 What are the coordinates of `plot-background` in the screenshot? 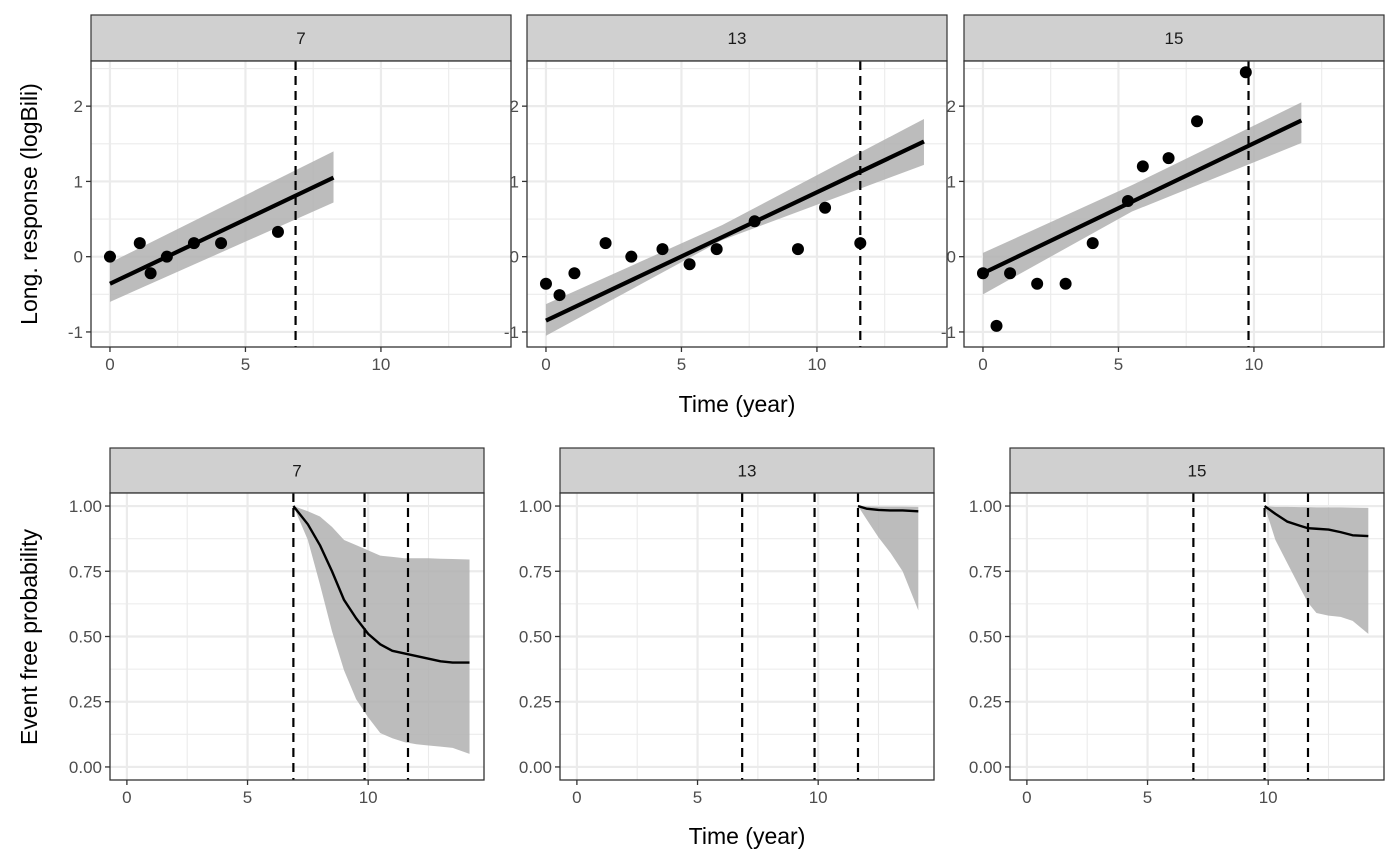 It's located at (1174, 204).